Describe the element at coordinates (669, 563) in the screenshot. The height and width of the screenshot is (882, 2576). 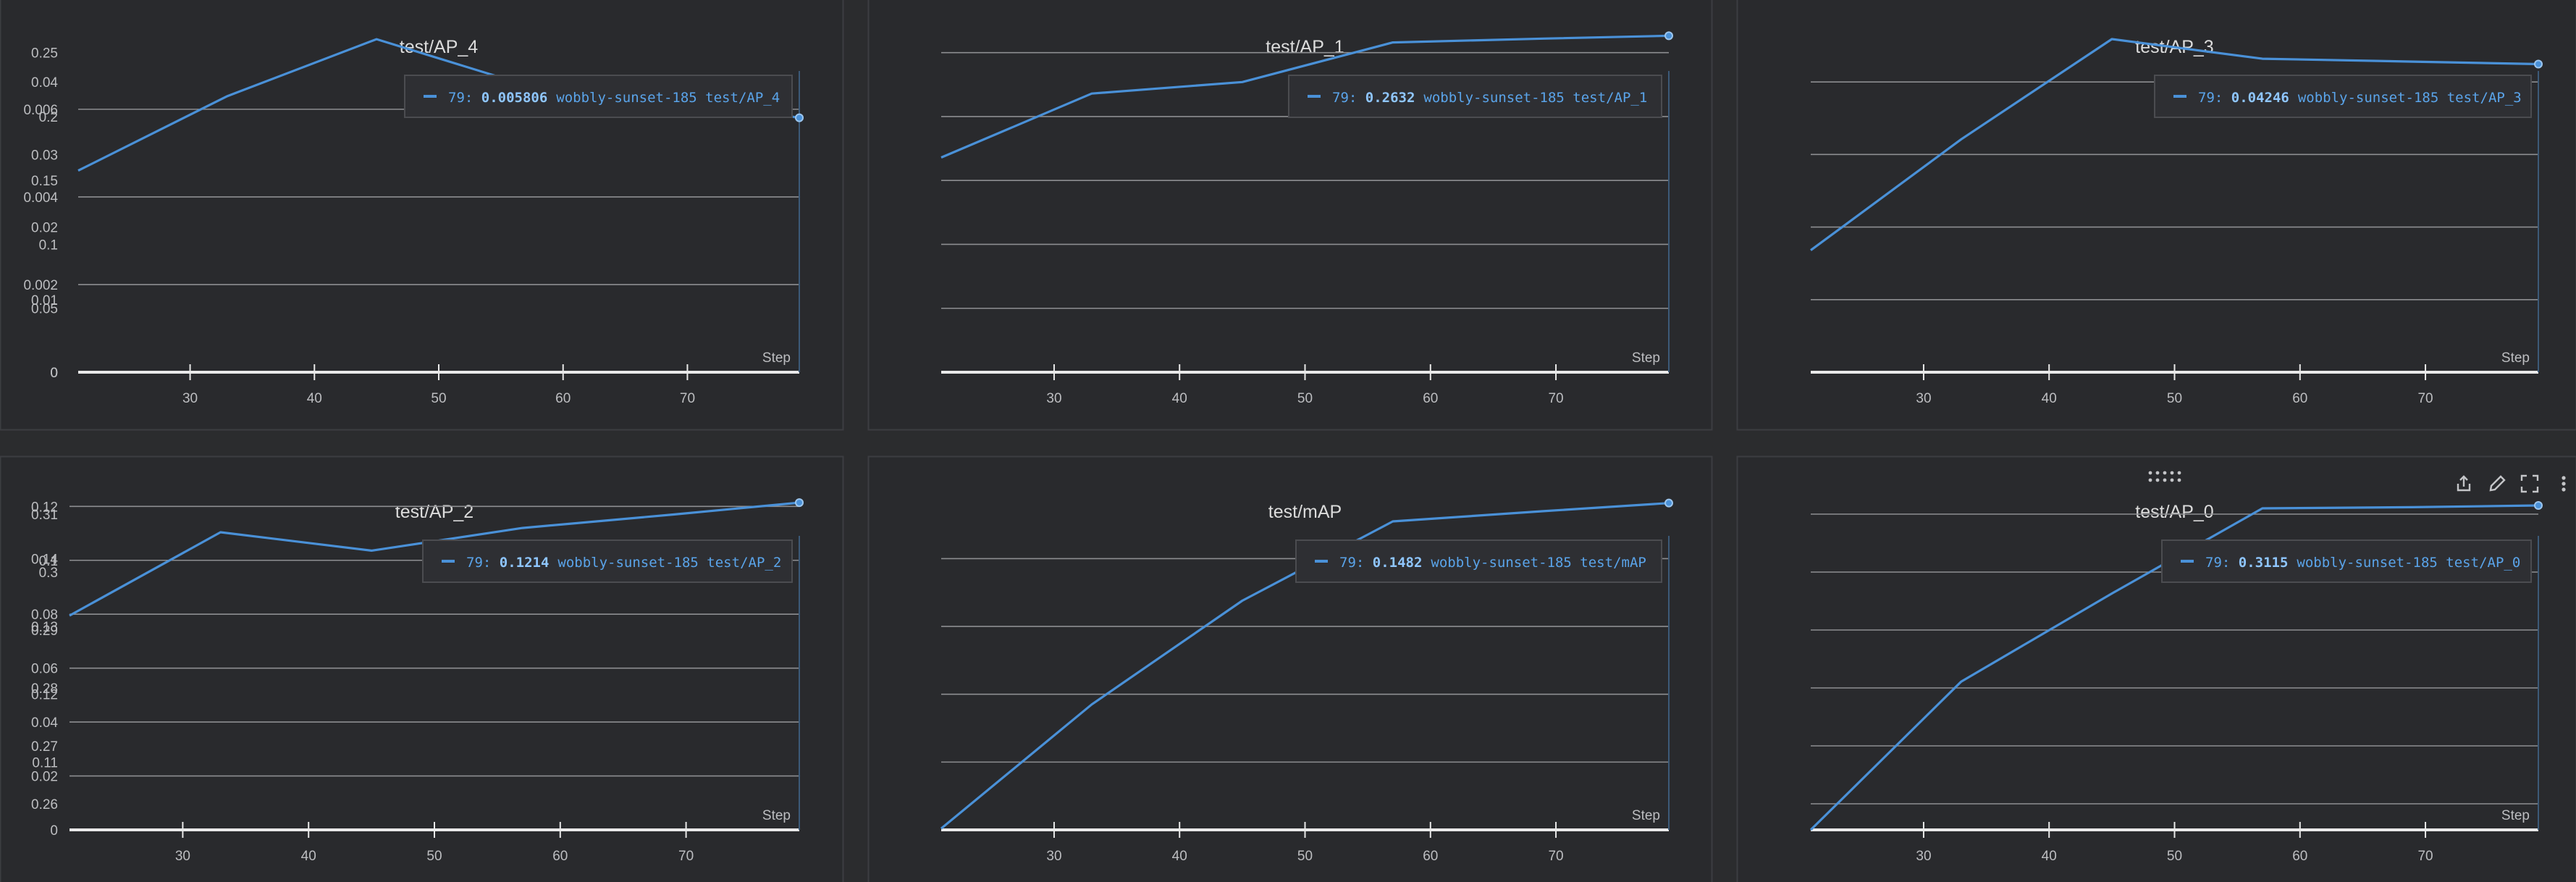
I see `tooltip-label: wobbly-sunset-185 test/AP_2` at that location.